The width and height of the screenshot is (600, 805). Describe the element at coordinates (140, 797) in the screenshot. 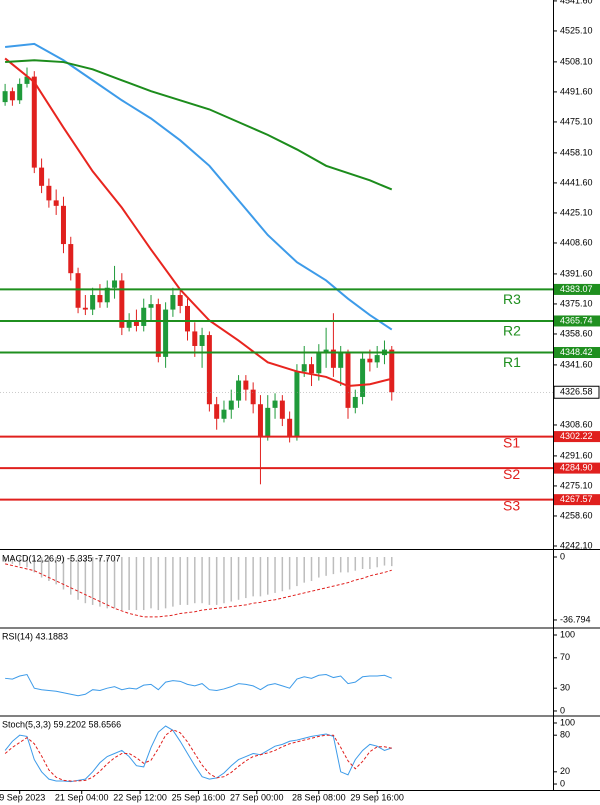

I see `x-tick-label: 22 Sep 12:00` at that location.